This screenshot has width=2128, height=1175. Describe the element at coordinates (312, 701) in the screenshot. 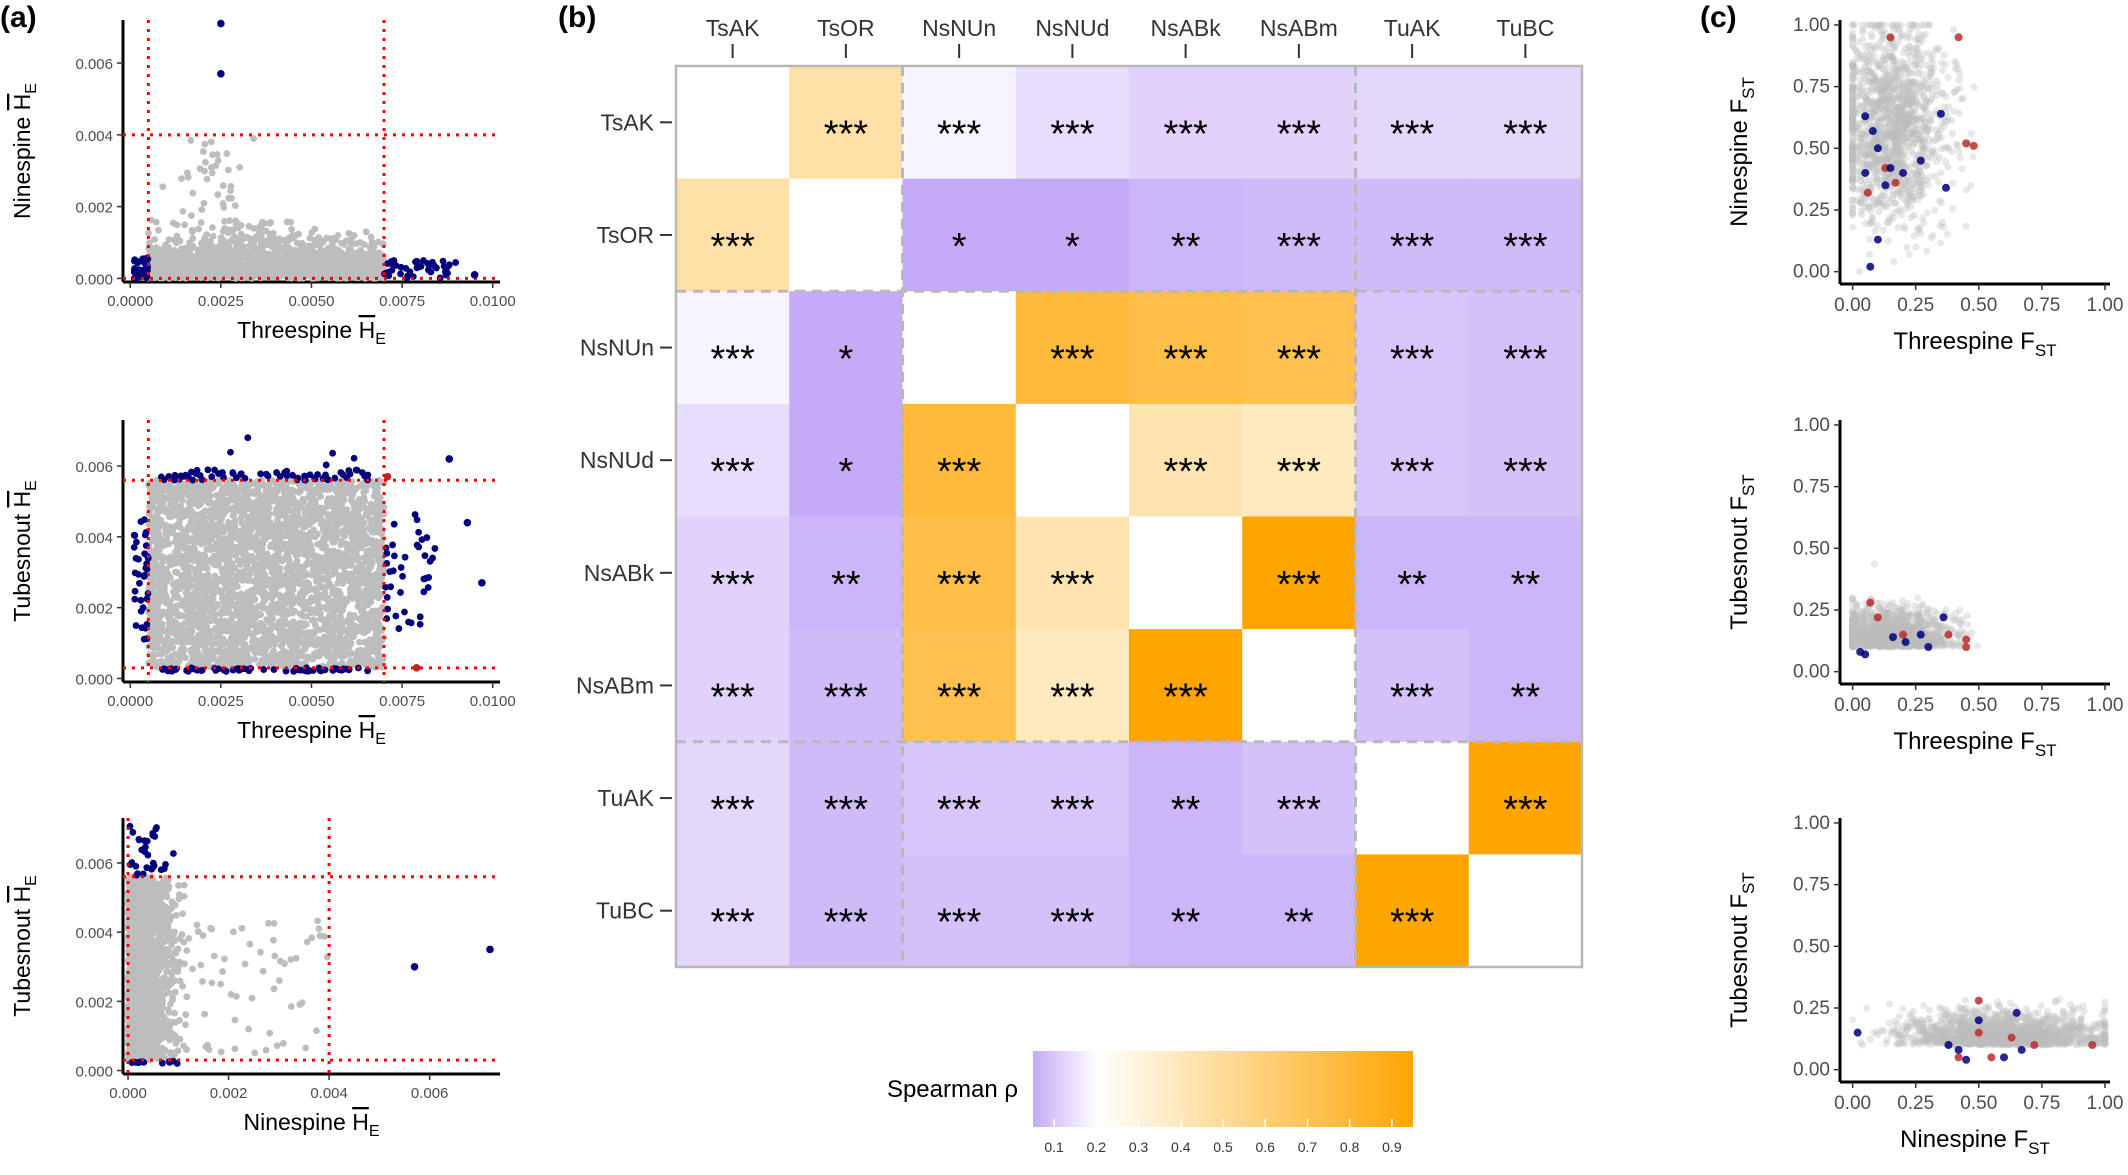

I see `x-tick-label: 0.0050` at that location.